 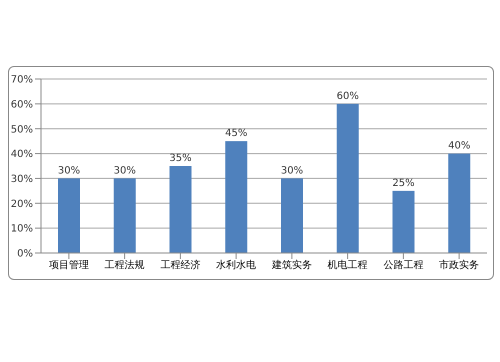 What do you see at coordinates (347, 96) in the screenshot?
I see `data-label: 60%` at bounding box center [347, 96].